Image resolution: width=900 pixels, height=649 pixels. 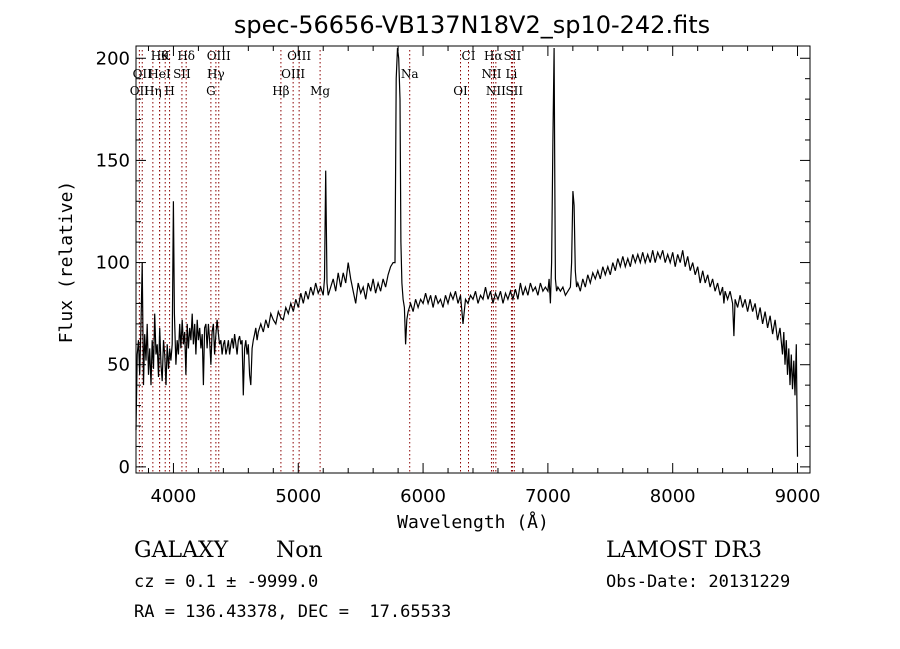 What do you see at coordinates (548, 496) in the screenshot?
I see `x-tick-label: 7000` at bounding box center [548, 496].